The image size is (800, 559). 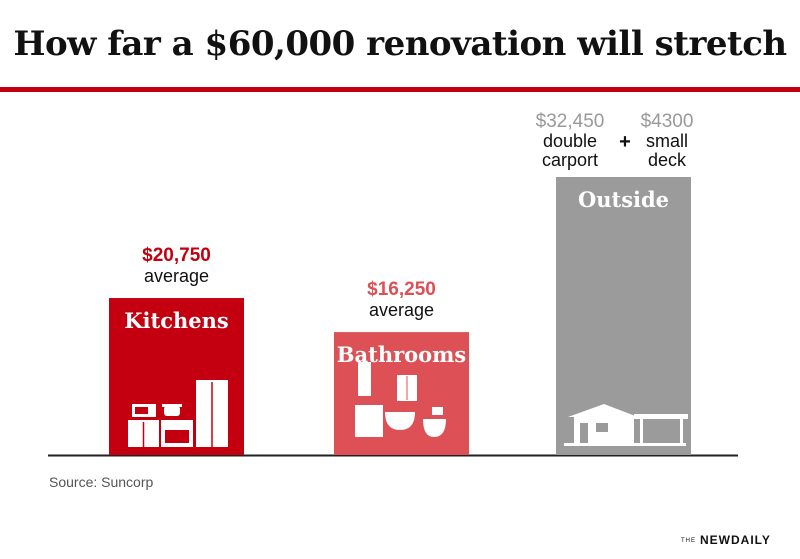 I want to click on bar-label-outside: Outside, so click(x=623, y=199).